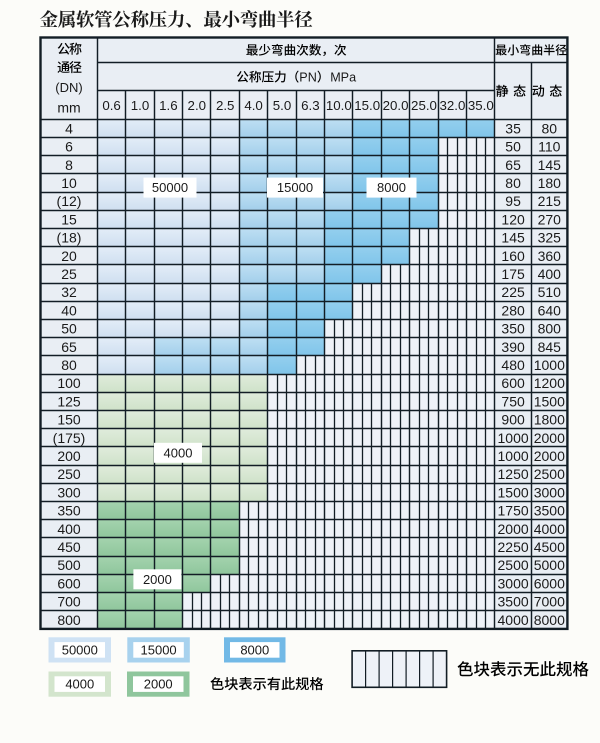 The width and height of the screenshot is (600, 743). Describe the element at coordinates (69, 547) in the screenshot. I see `svg-text: 450` at that location.